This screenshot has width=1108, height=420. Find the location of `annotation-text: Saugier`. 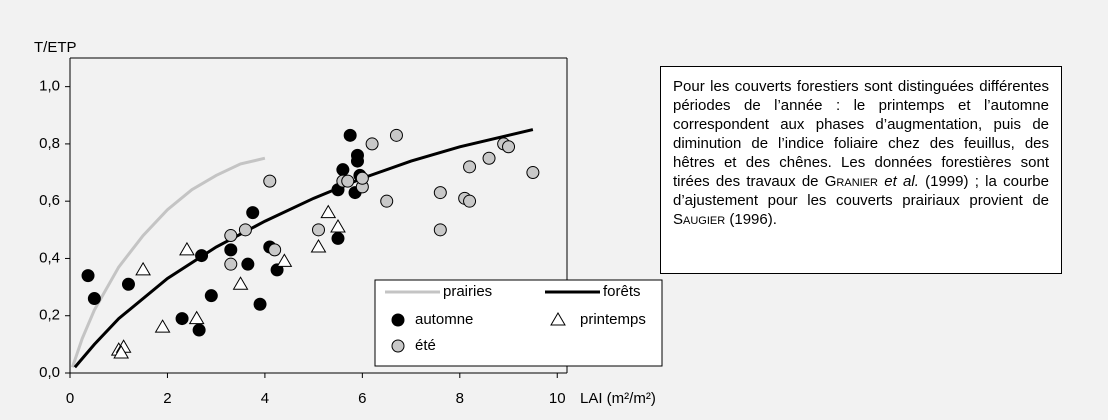

annotation-text: Saugier is located at coordinates (699, 219).